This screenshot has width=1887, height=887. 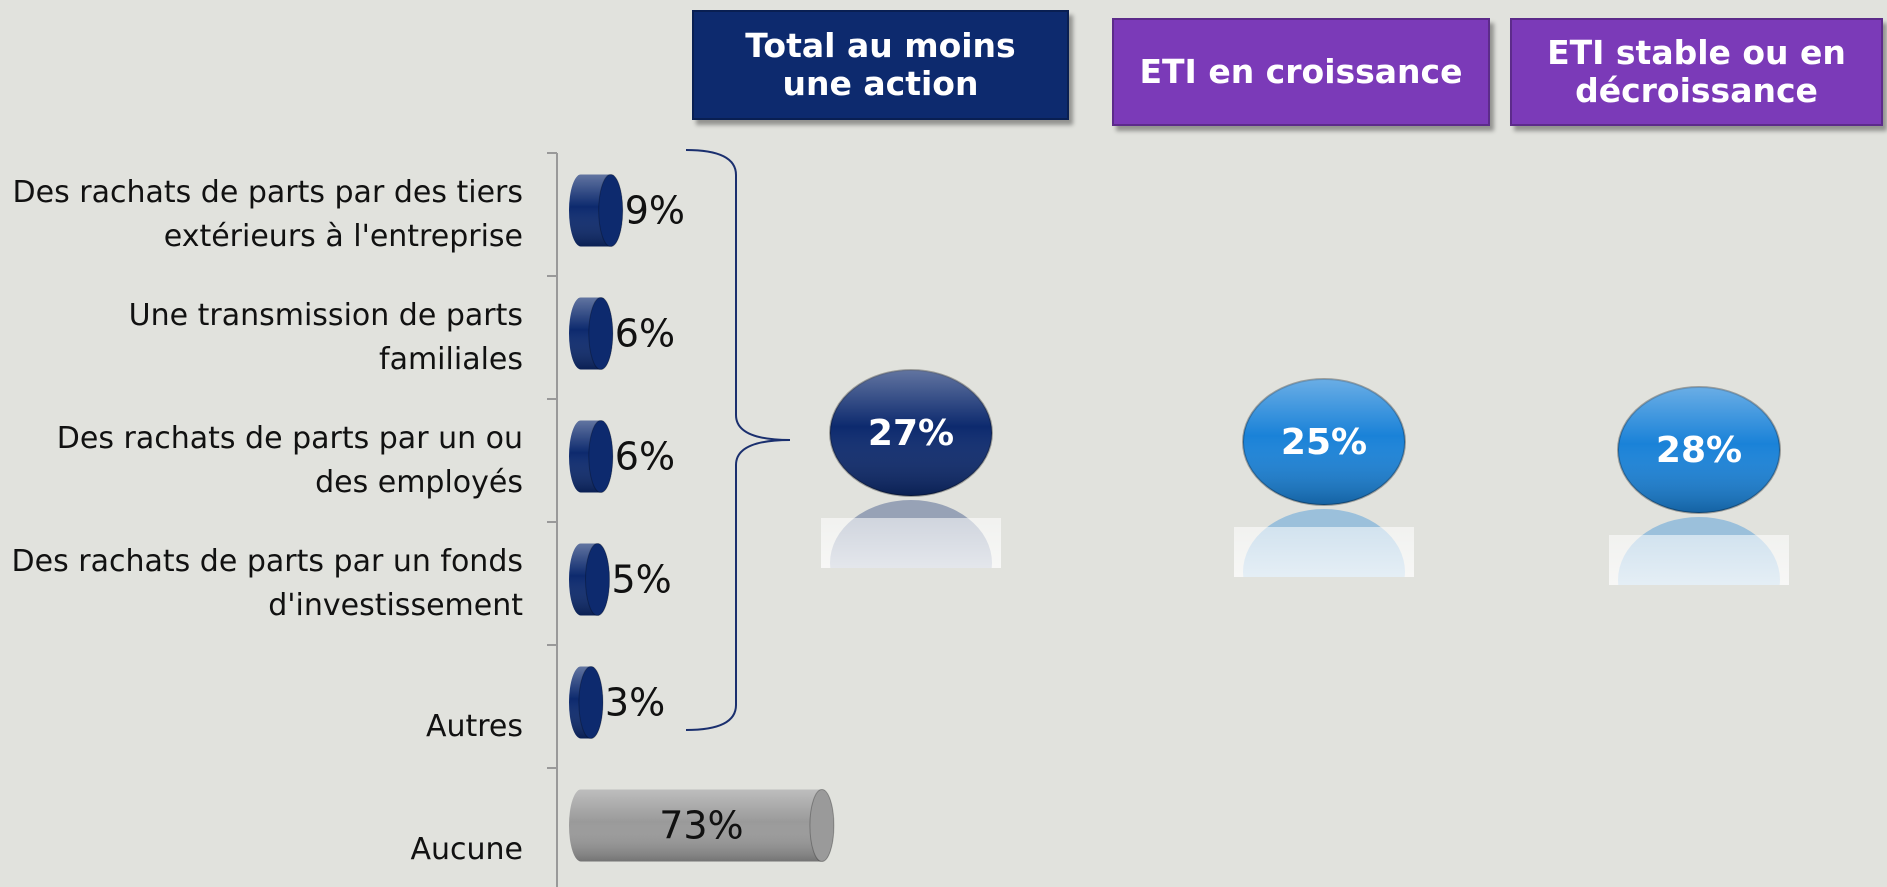 I want to click on column-header: ETI stable ou en décroissance, so click(x=1696, y=72).